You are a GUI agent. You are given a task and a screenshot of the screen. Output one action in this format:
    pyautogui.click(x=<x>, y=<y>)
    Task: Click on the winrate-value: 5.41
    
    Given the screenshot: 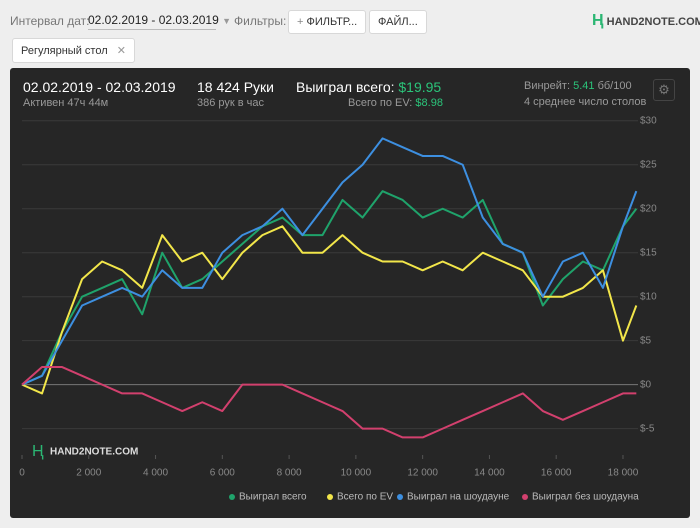 What is the action you would take?
    pyautogui.click(x=584, y=86)
    